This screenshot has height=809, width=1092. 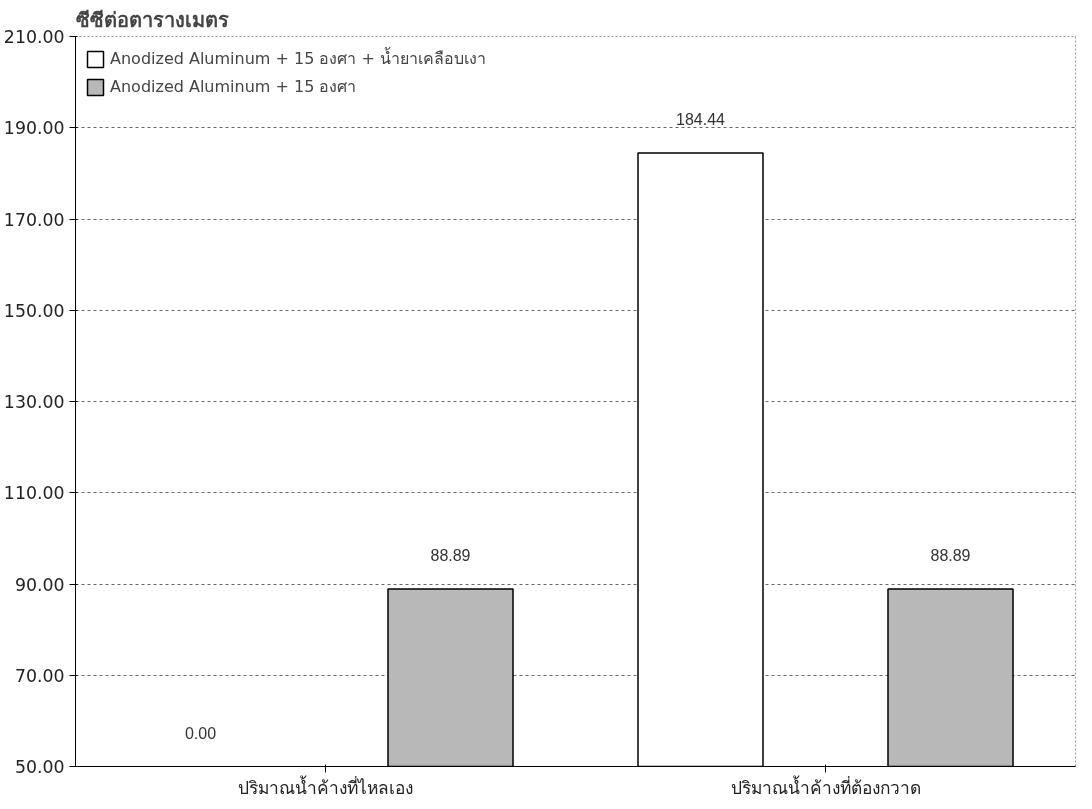 What do you see at coordinates (39, 675) in the screenshot?
I see `y-tick-label: 70.00` at bounding box center [39, 675].